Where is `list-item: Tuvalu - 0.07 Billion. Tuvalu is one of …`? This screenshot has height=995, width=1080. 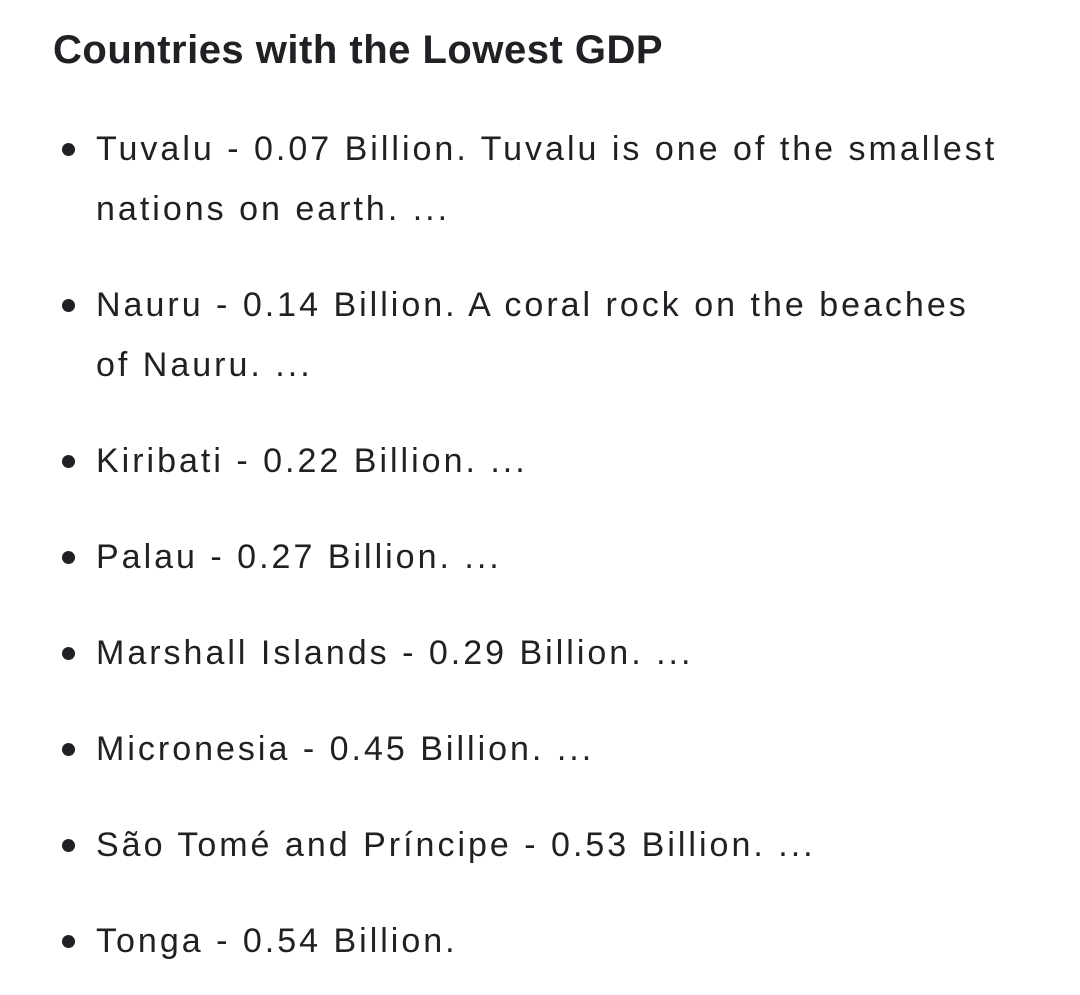 list-item: Tuvalu - 0.07 Billion. Tuvalu is one of … is located at coordinates (546, 179).